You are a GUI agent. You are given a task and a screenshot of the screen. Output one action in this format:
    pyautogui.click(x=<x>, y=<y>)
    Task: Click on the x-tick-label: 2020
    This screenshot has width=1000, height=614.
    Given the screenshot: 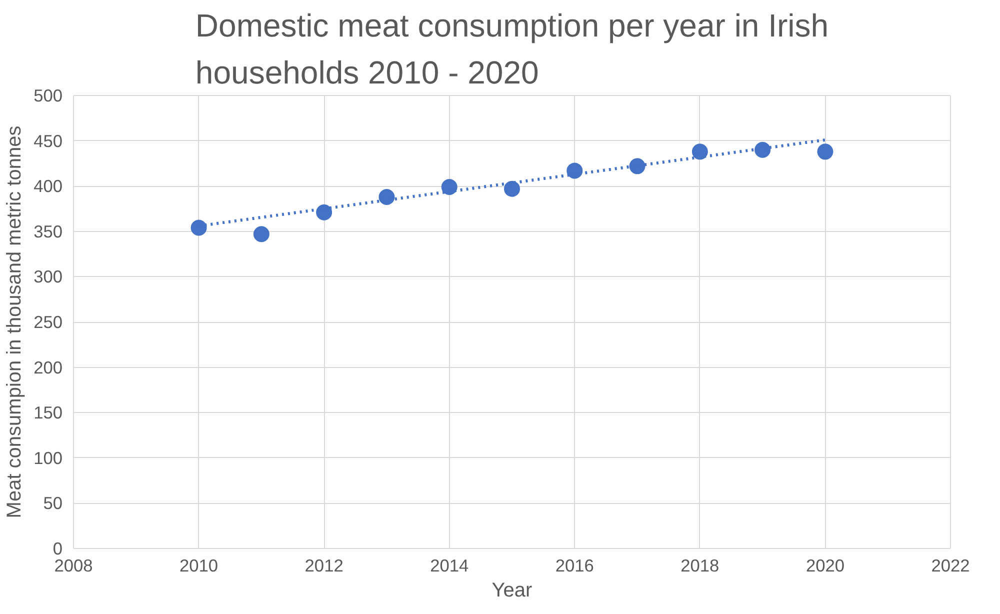 What is the action you would take?
    pyautogui.click(x=825, y=566)
    